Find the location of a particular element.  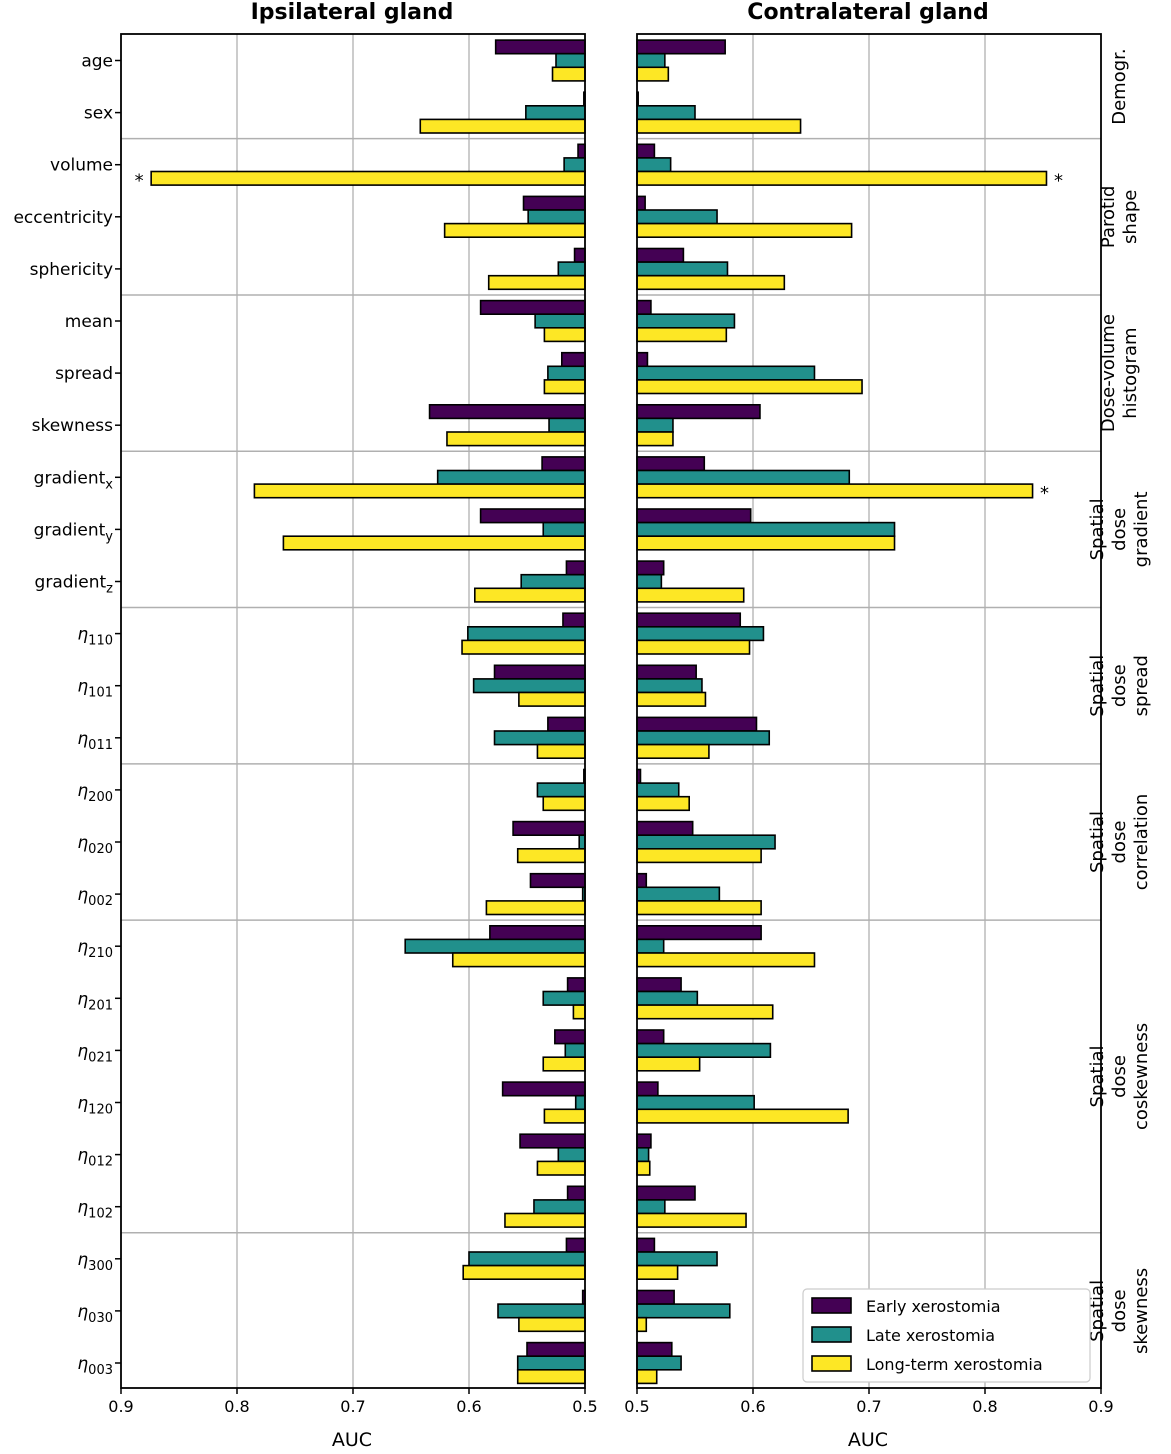

feature-label: gradientx is located at coordinates (74, 480).